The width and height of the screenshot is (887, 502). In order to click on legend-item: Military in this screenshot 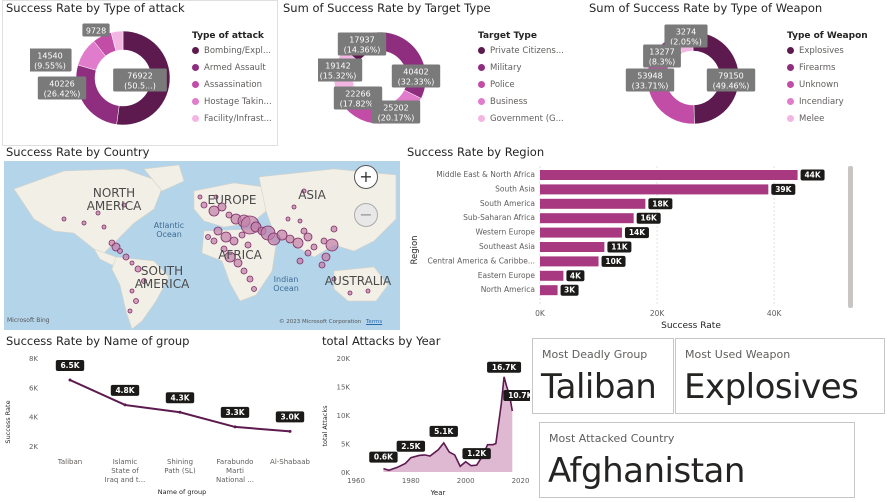, I will do `click(521, 67)`.